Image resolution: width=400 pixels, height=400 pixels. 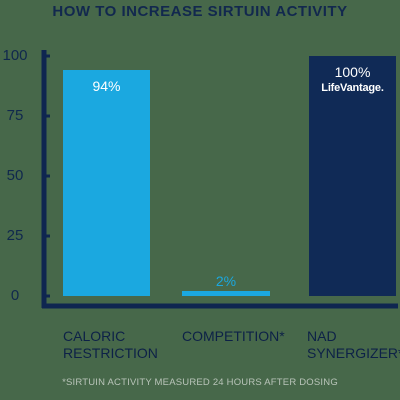 What do you see at coordinates (15, 235) in the screenshot?
I see `y-tick-label: 25` at bounding box center [15, 235].